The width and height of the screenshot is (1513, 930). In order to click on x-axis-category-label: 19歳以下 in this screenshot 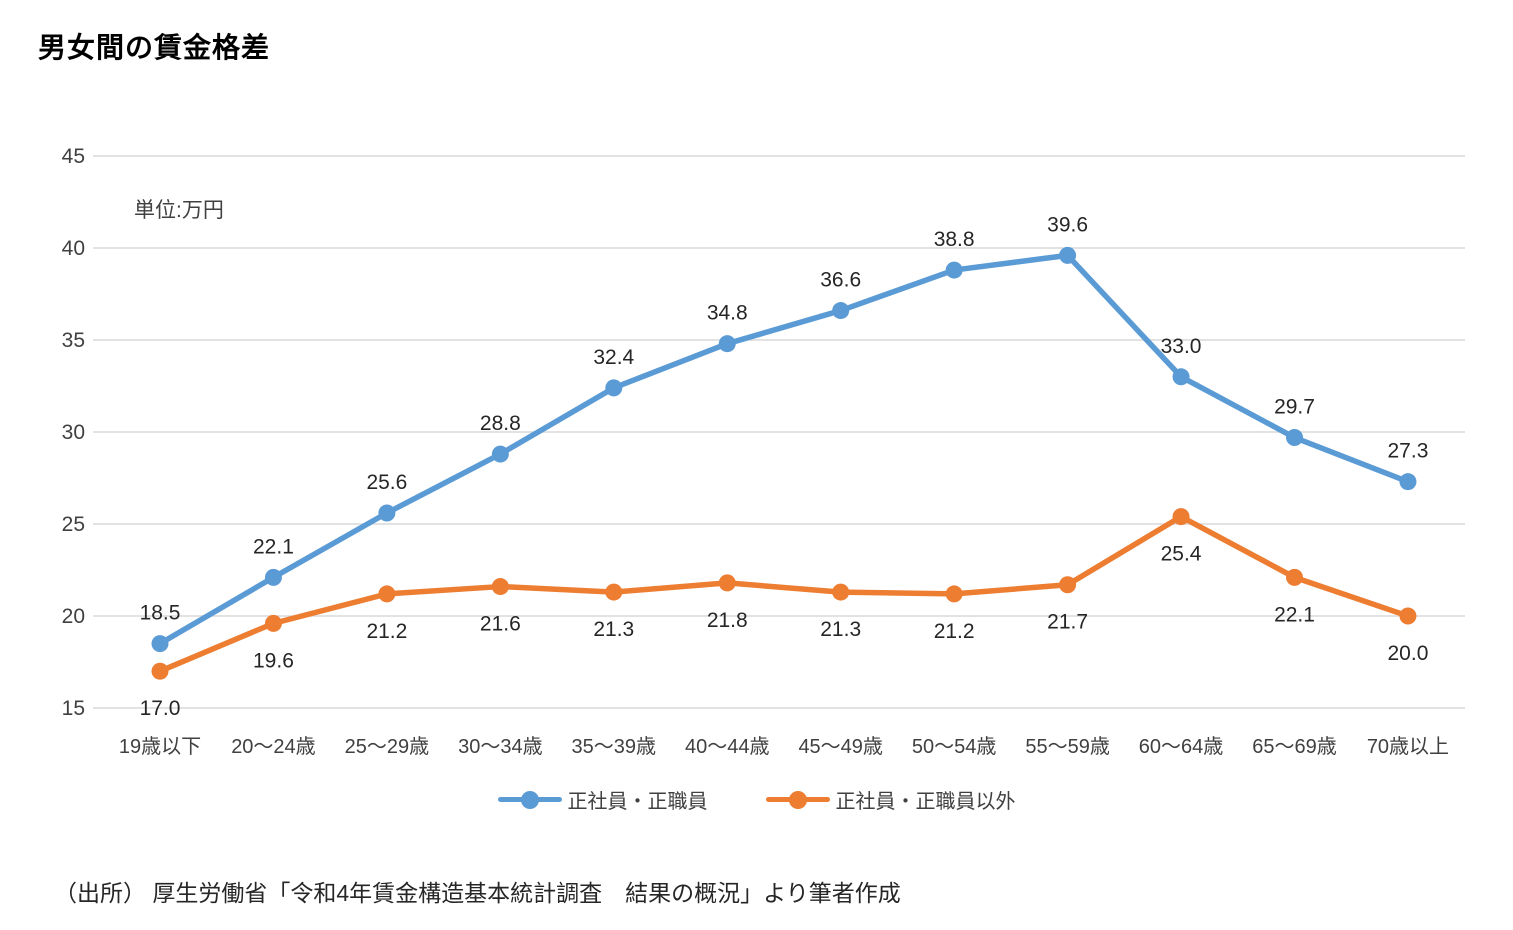, I will do `click(160, 746)`.